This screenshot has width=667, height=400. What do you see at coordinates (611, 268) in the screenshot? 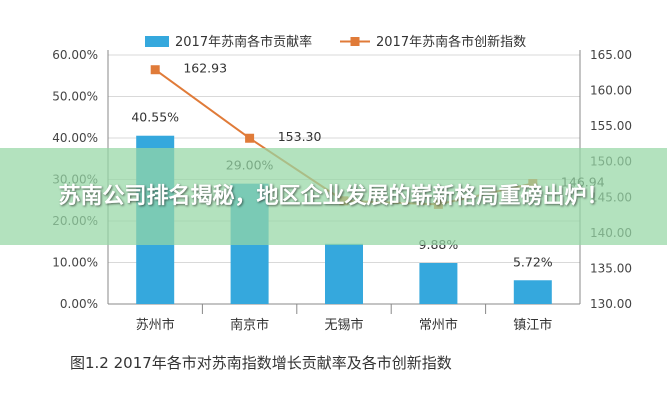
I see `y-right-tick-label: 135.00` at bounding box center [611, 268].